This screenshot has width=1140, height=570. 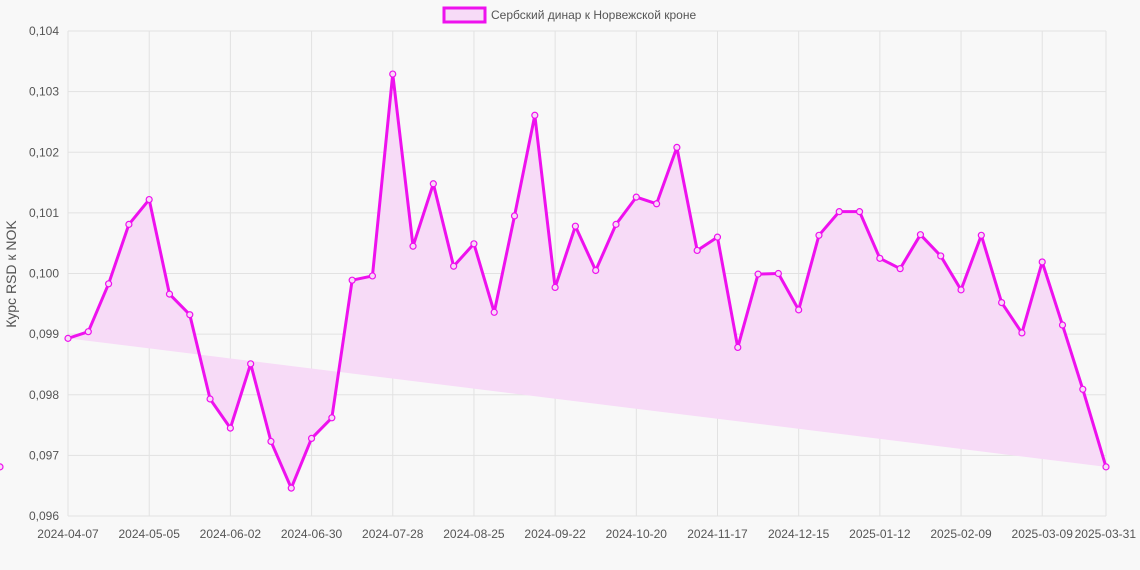 What do you see at coordinates (799, 534) in the screenshot?
I see `x-tick-label: 2024-12-15` at bounding box center [799, 534].